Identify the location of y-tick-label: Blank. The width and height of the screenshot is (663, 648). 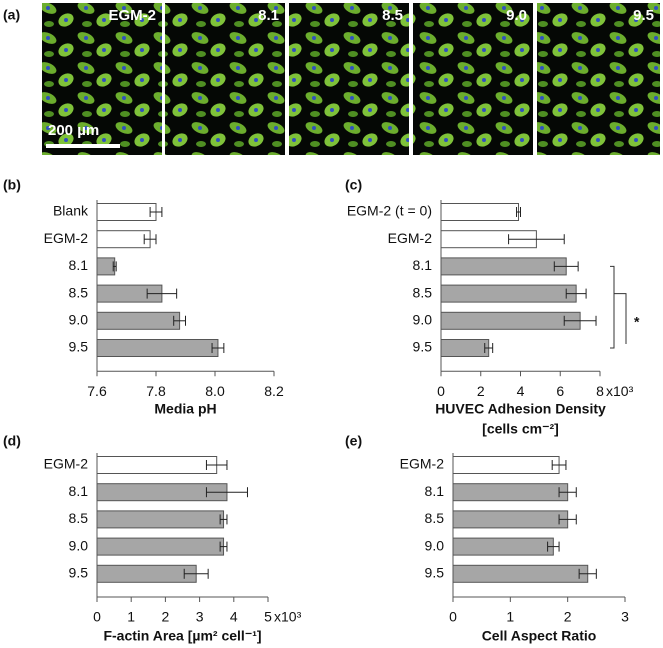
(71, 211).